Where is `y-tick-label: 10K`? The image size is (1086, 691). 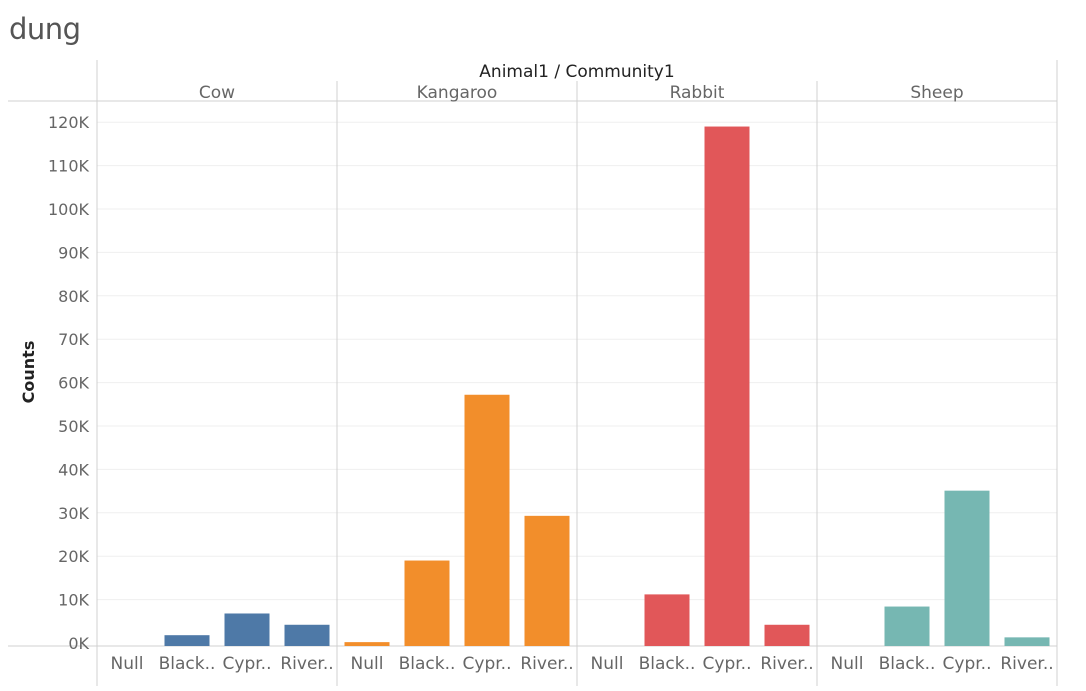
y-tick-label: 10K is located at coordinates (73, 600).